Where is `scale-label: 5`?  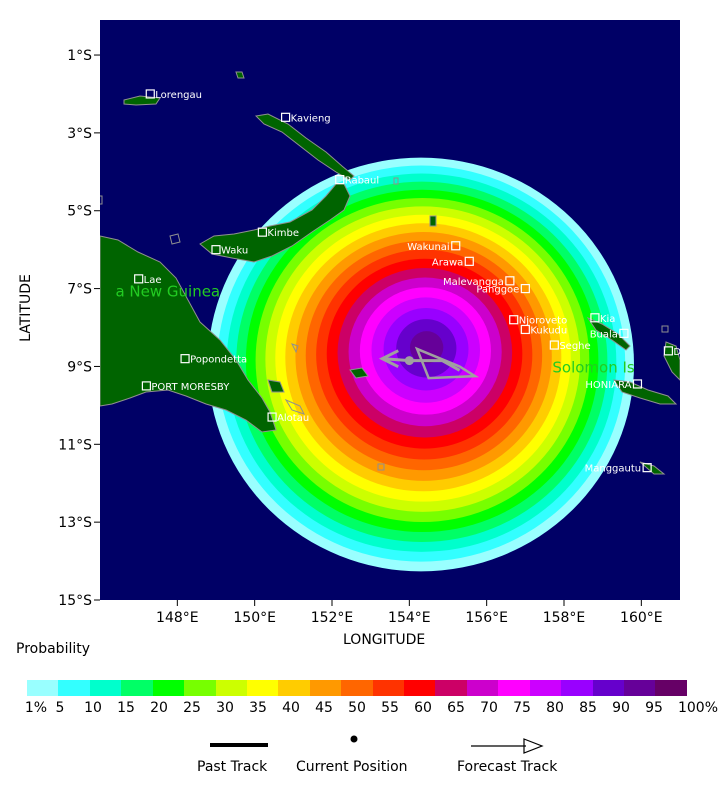
scale-label: 5 is located at coordinates (60, 708).